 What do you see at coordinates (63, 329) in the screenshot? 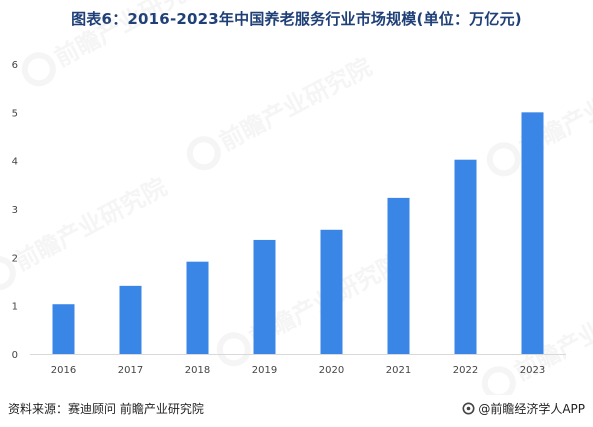
I see `bar-2016` at bounding box center [63, 329].